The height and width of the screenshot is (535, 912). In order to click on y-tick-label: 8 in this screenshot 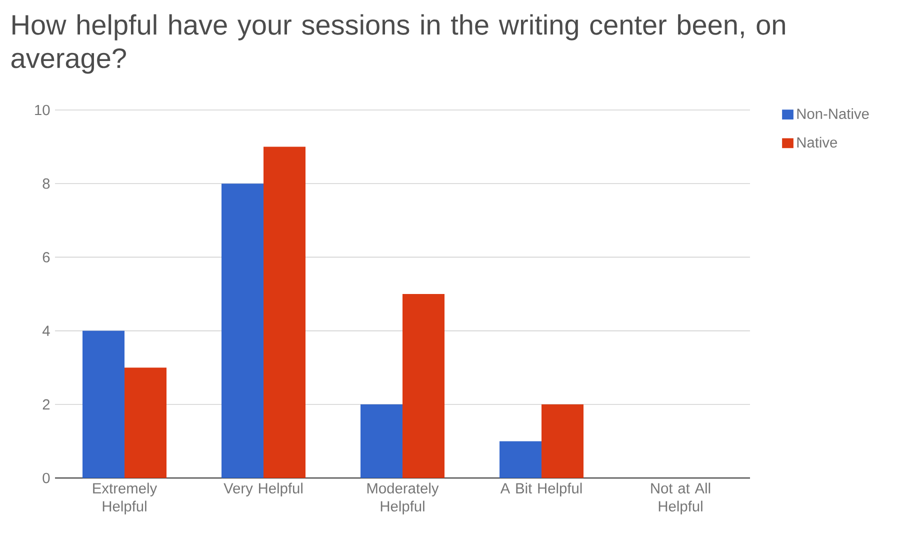, I will do `click(46, 183)`.